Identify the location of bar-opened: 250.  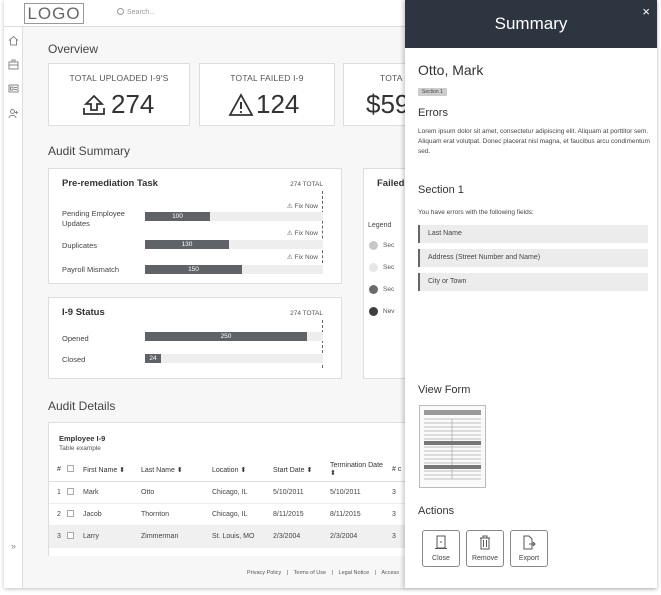
(226, 336).